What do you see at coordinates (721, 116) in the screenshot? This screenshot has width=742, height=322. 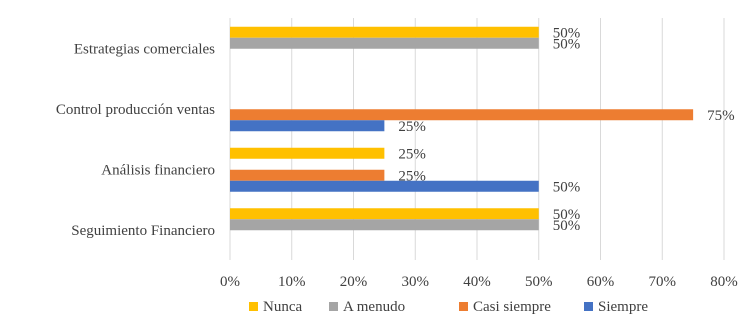 I see `data-label-casi-siempre-control-produccion-ventas: 75%` at bounding box center [721, 116].